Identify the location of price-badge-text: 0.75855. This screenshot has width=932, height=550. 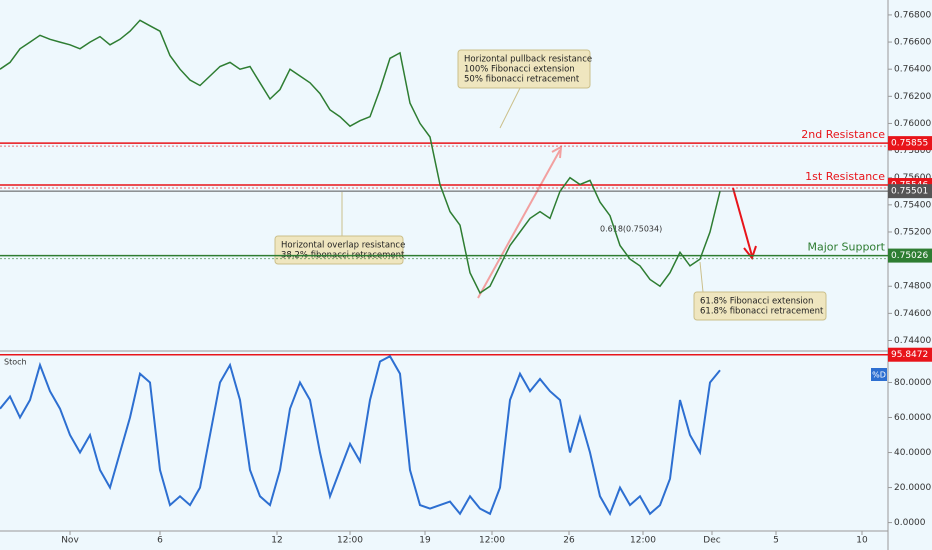
(909, 144).